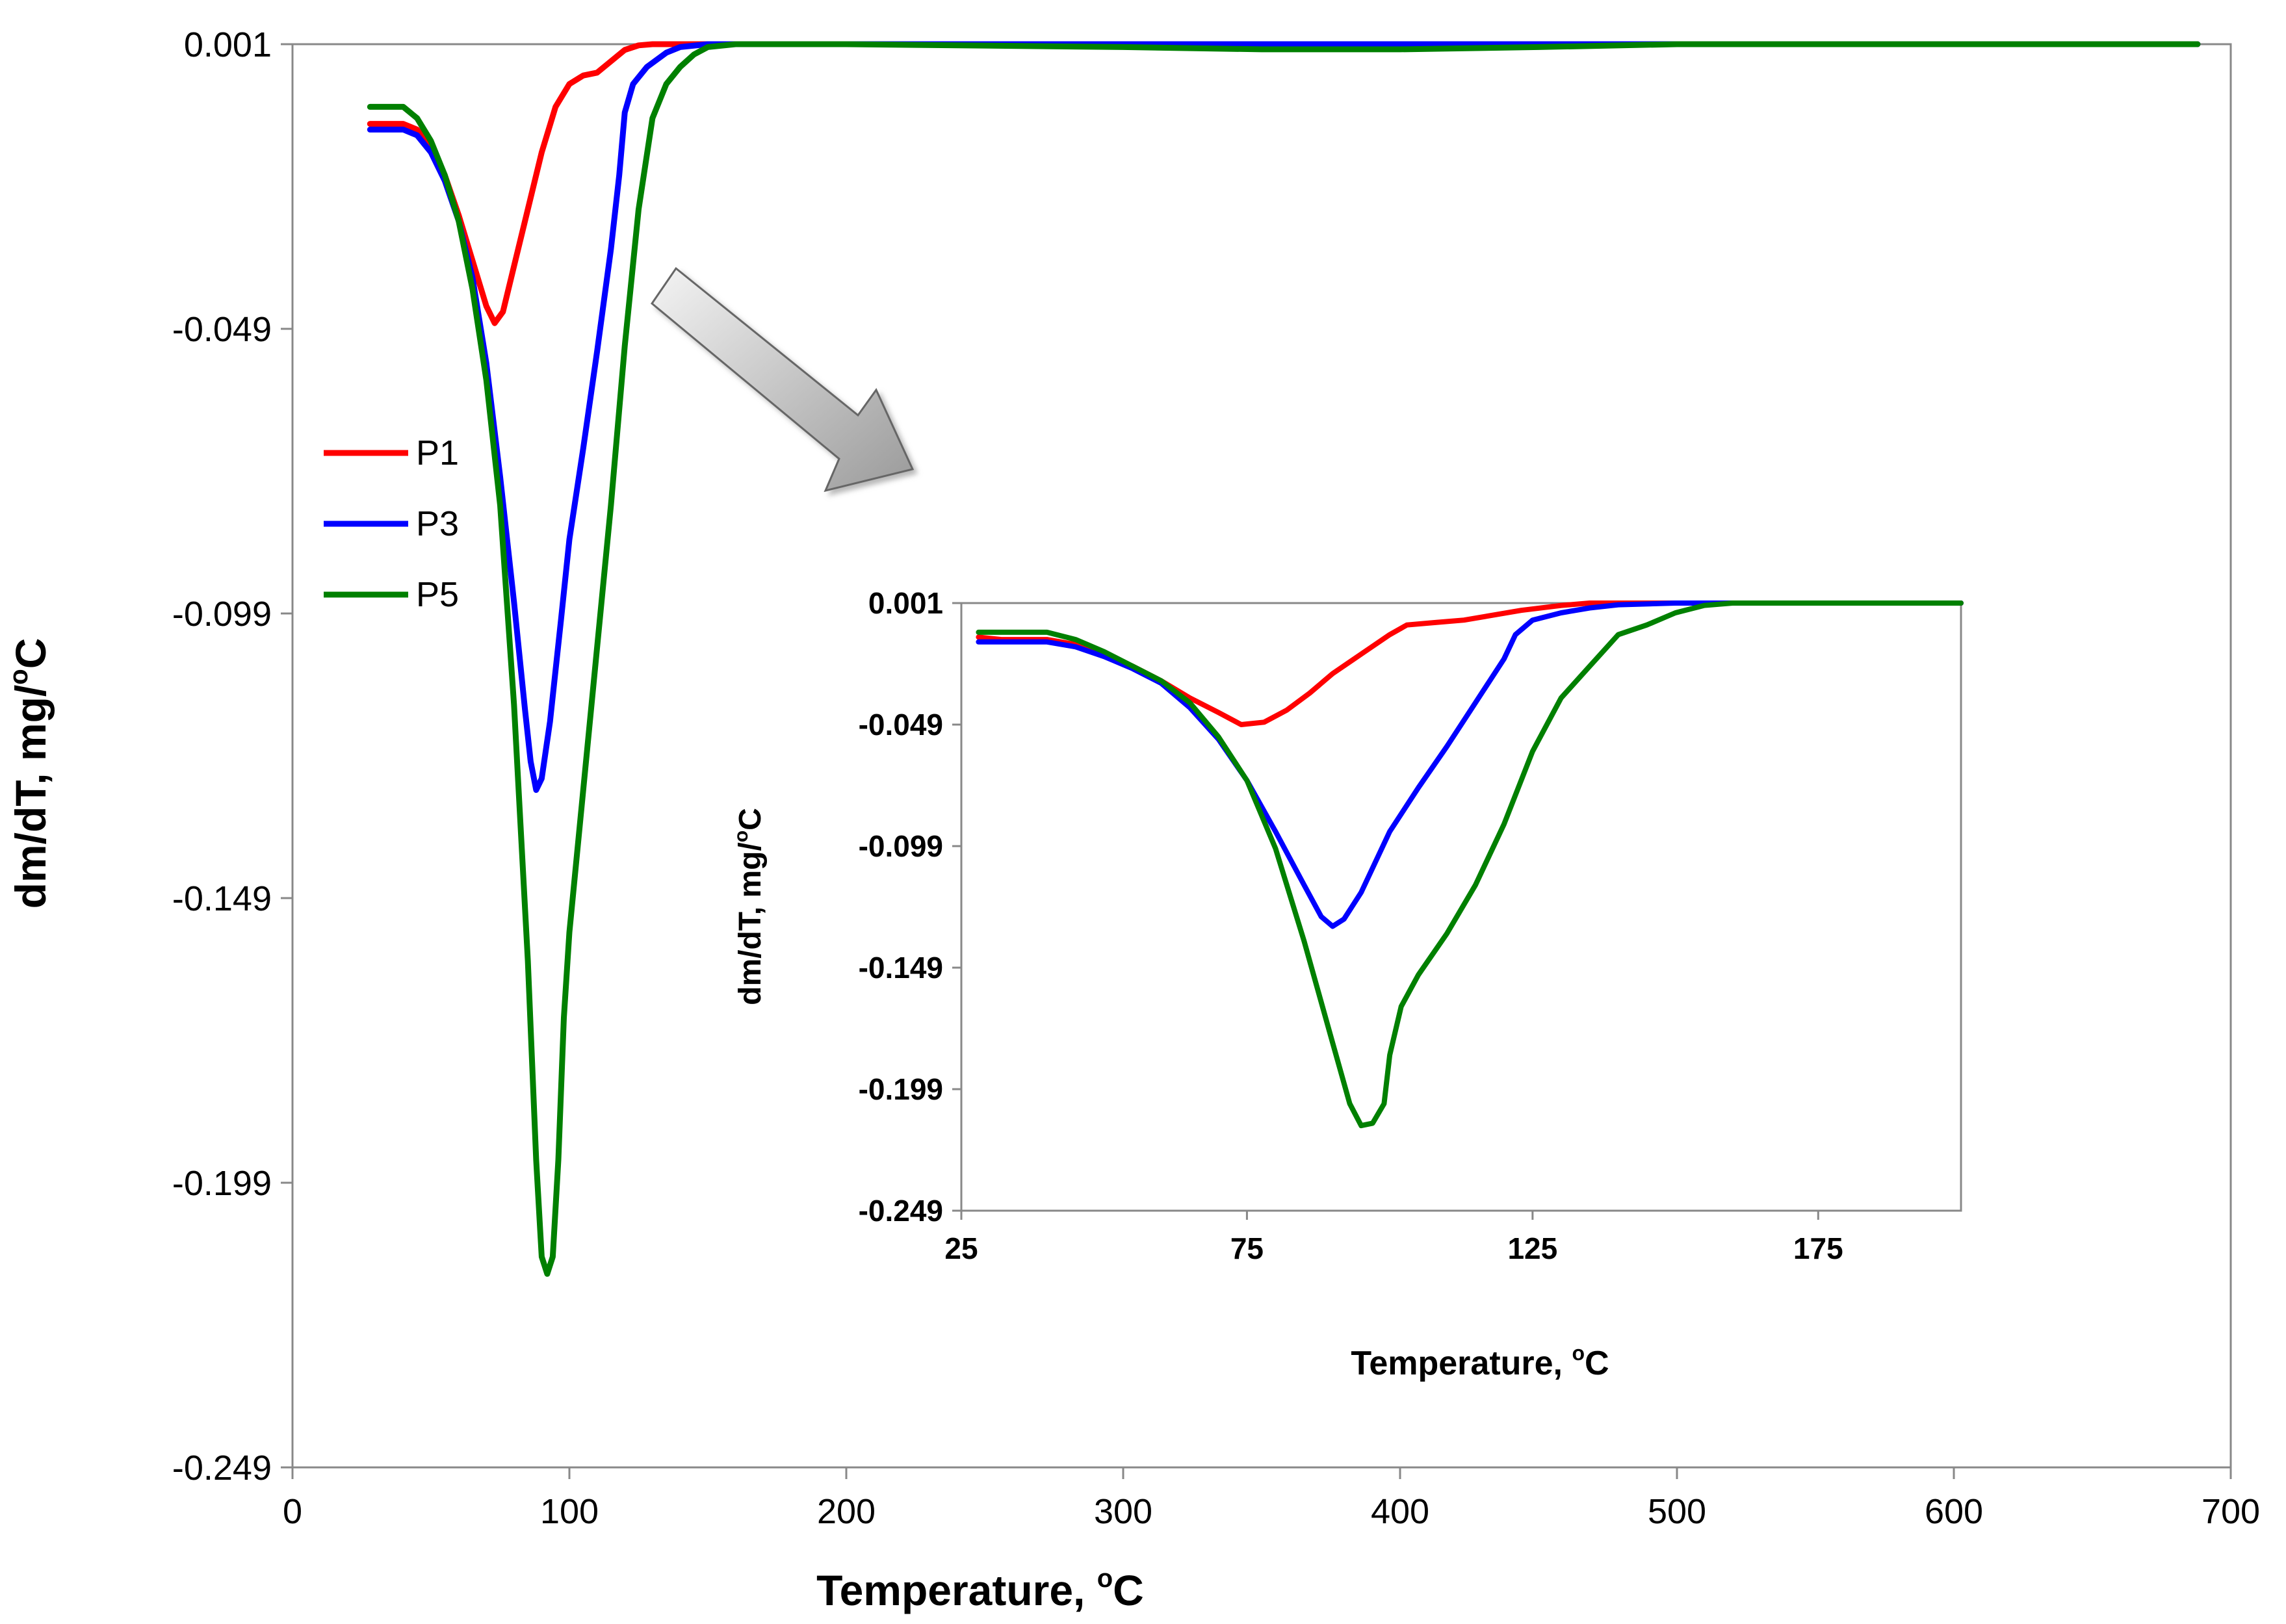  I want to click on main-y-tick-label: -0.099, so click(222, 614).